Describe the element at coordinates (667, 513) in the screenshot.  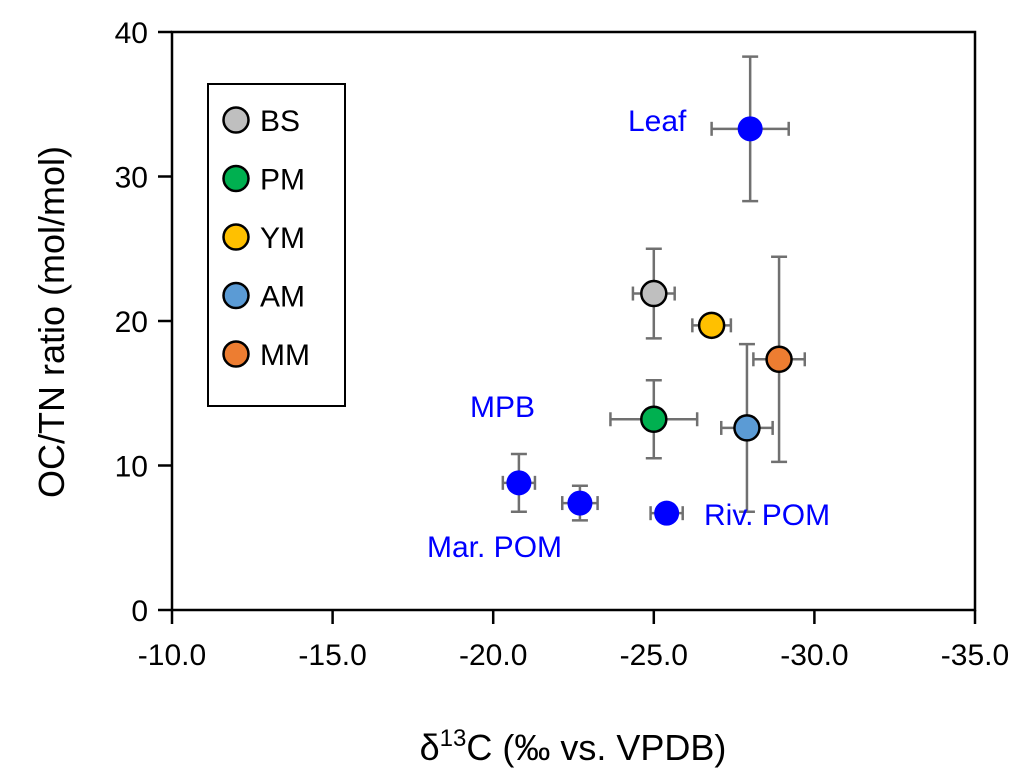
I see `point-riv-pom` at that location.